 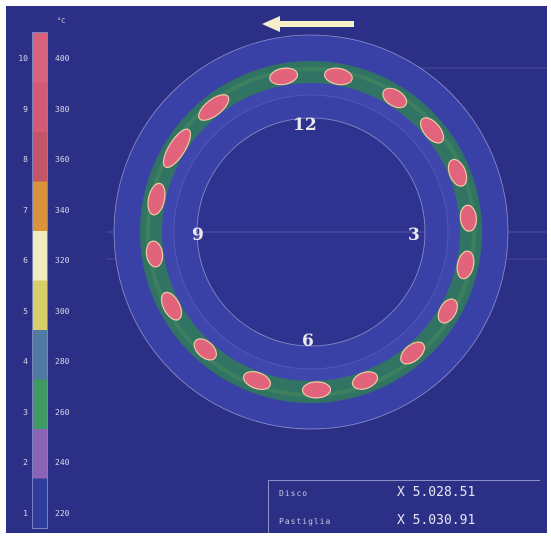 I want to click on arrow-shaft, so click(x=316, y=24).